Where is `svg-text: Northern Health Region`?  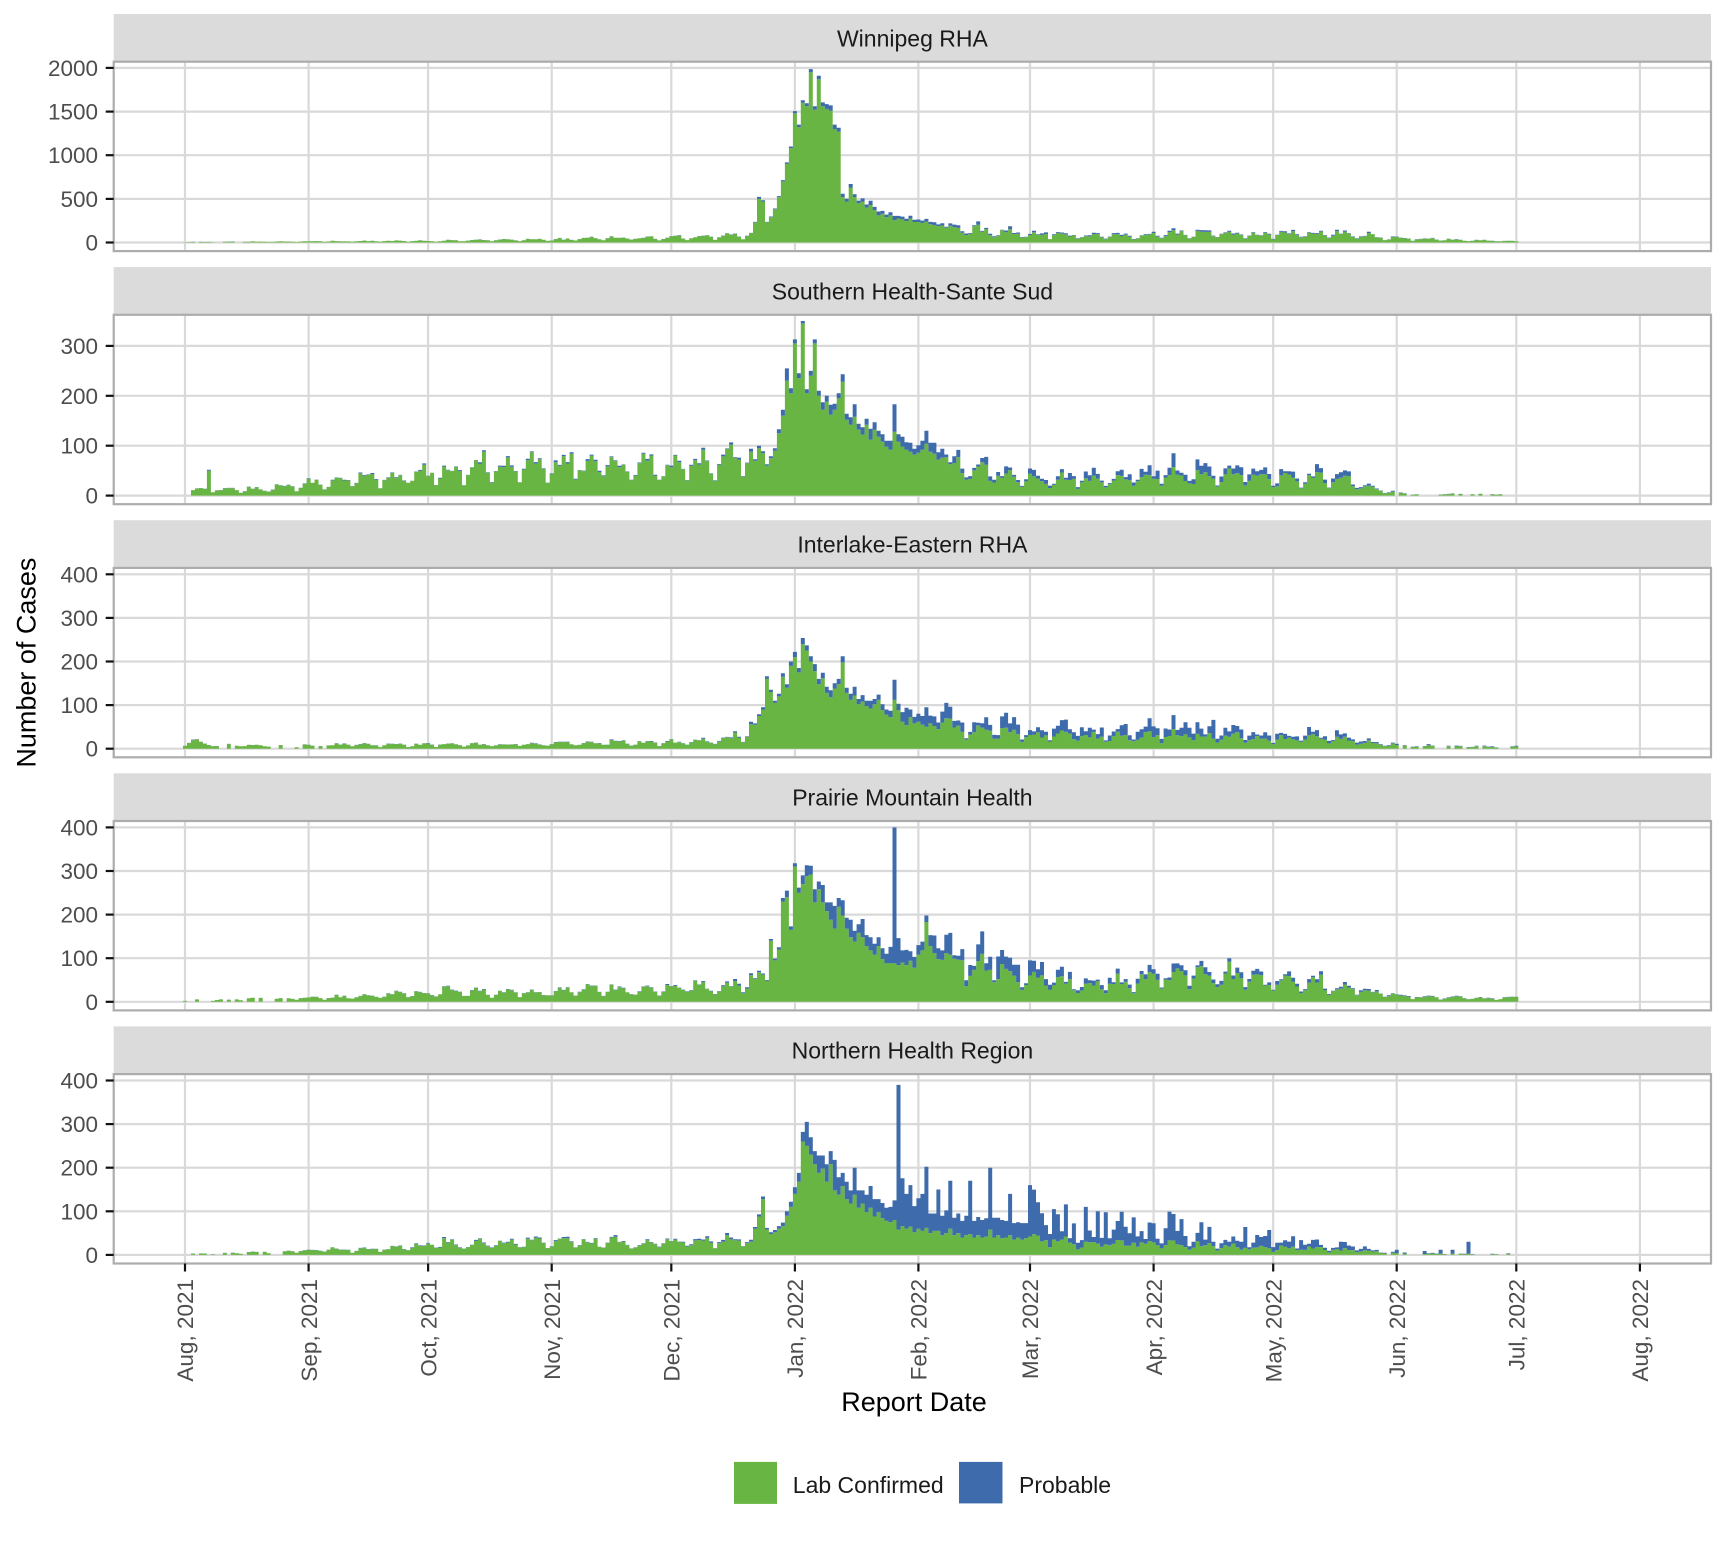
svg-text: Northern Health Region is located at coordinates (913, 1051).